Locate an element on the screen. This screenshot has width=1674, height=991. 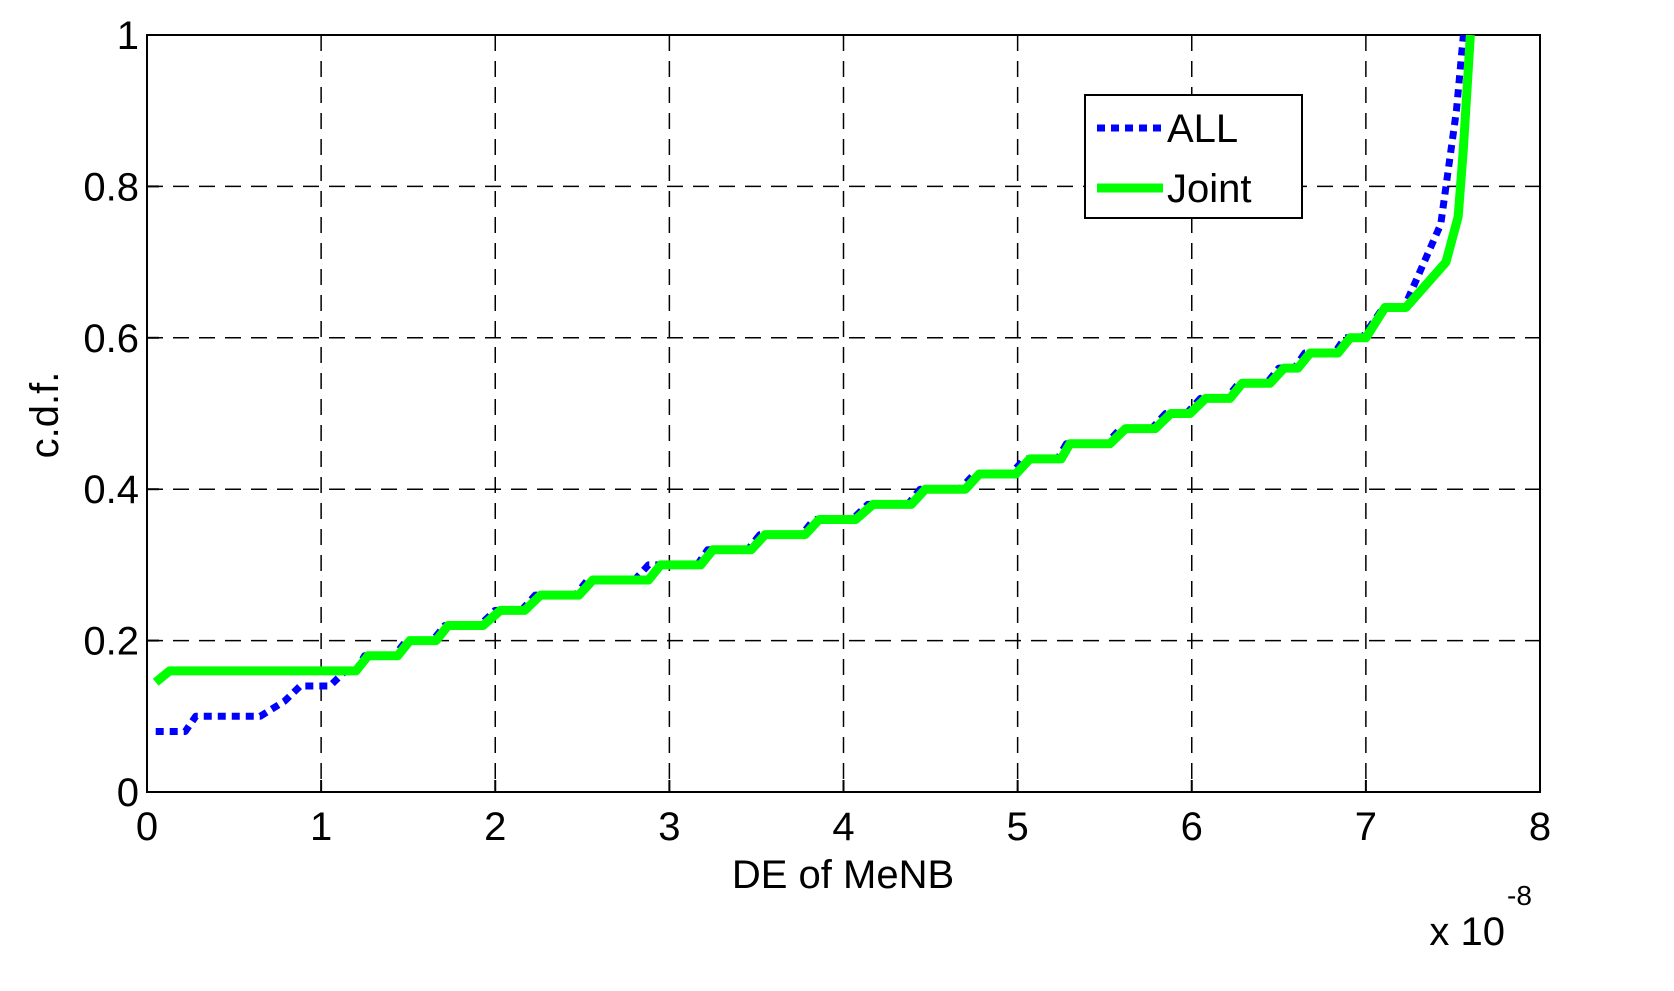
x-tick-label: 5 is located at coordinates (1018, 827).